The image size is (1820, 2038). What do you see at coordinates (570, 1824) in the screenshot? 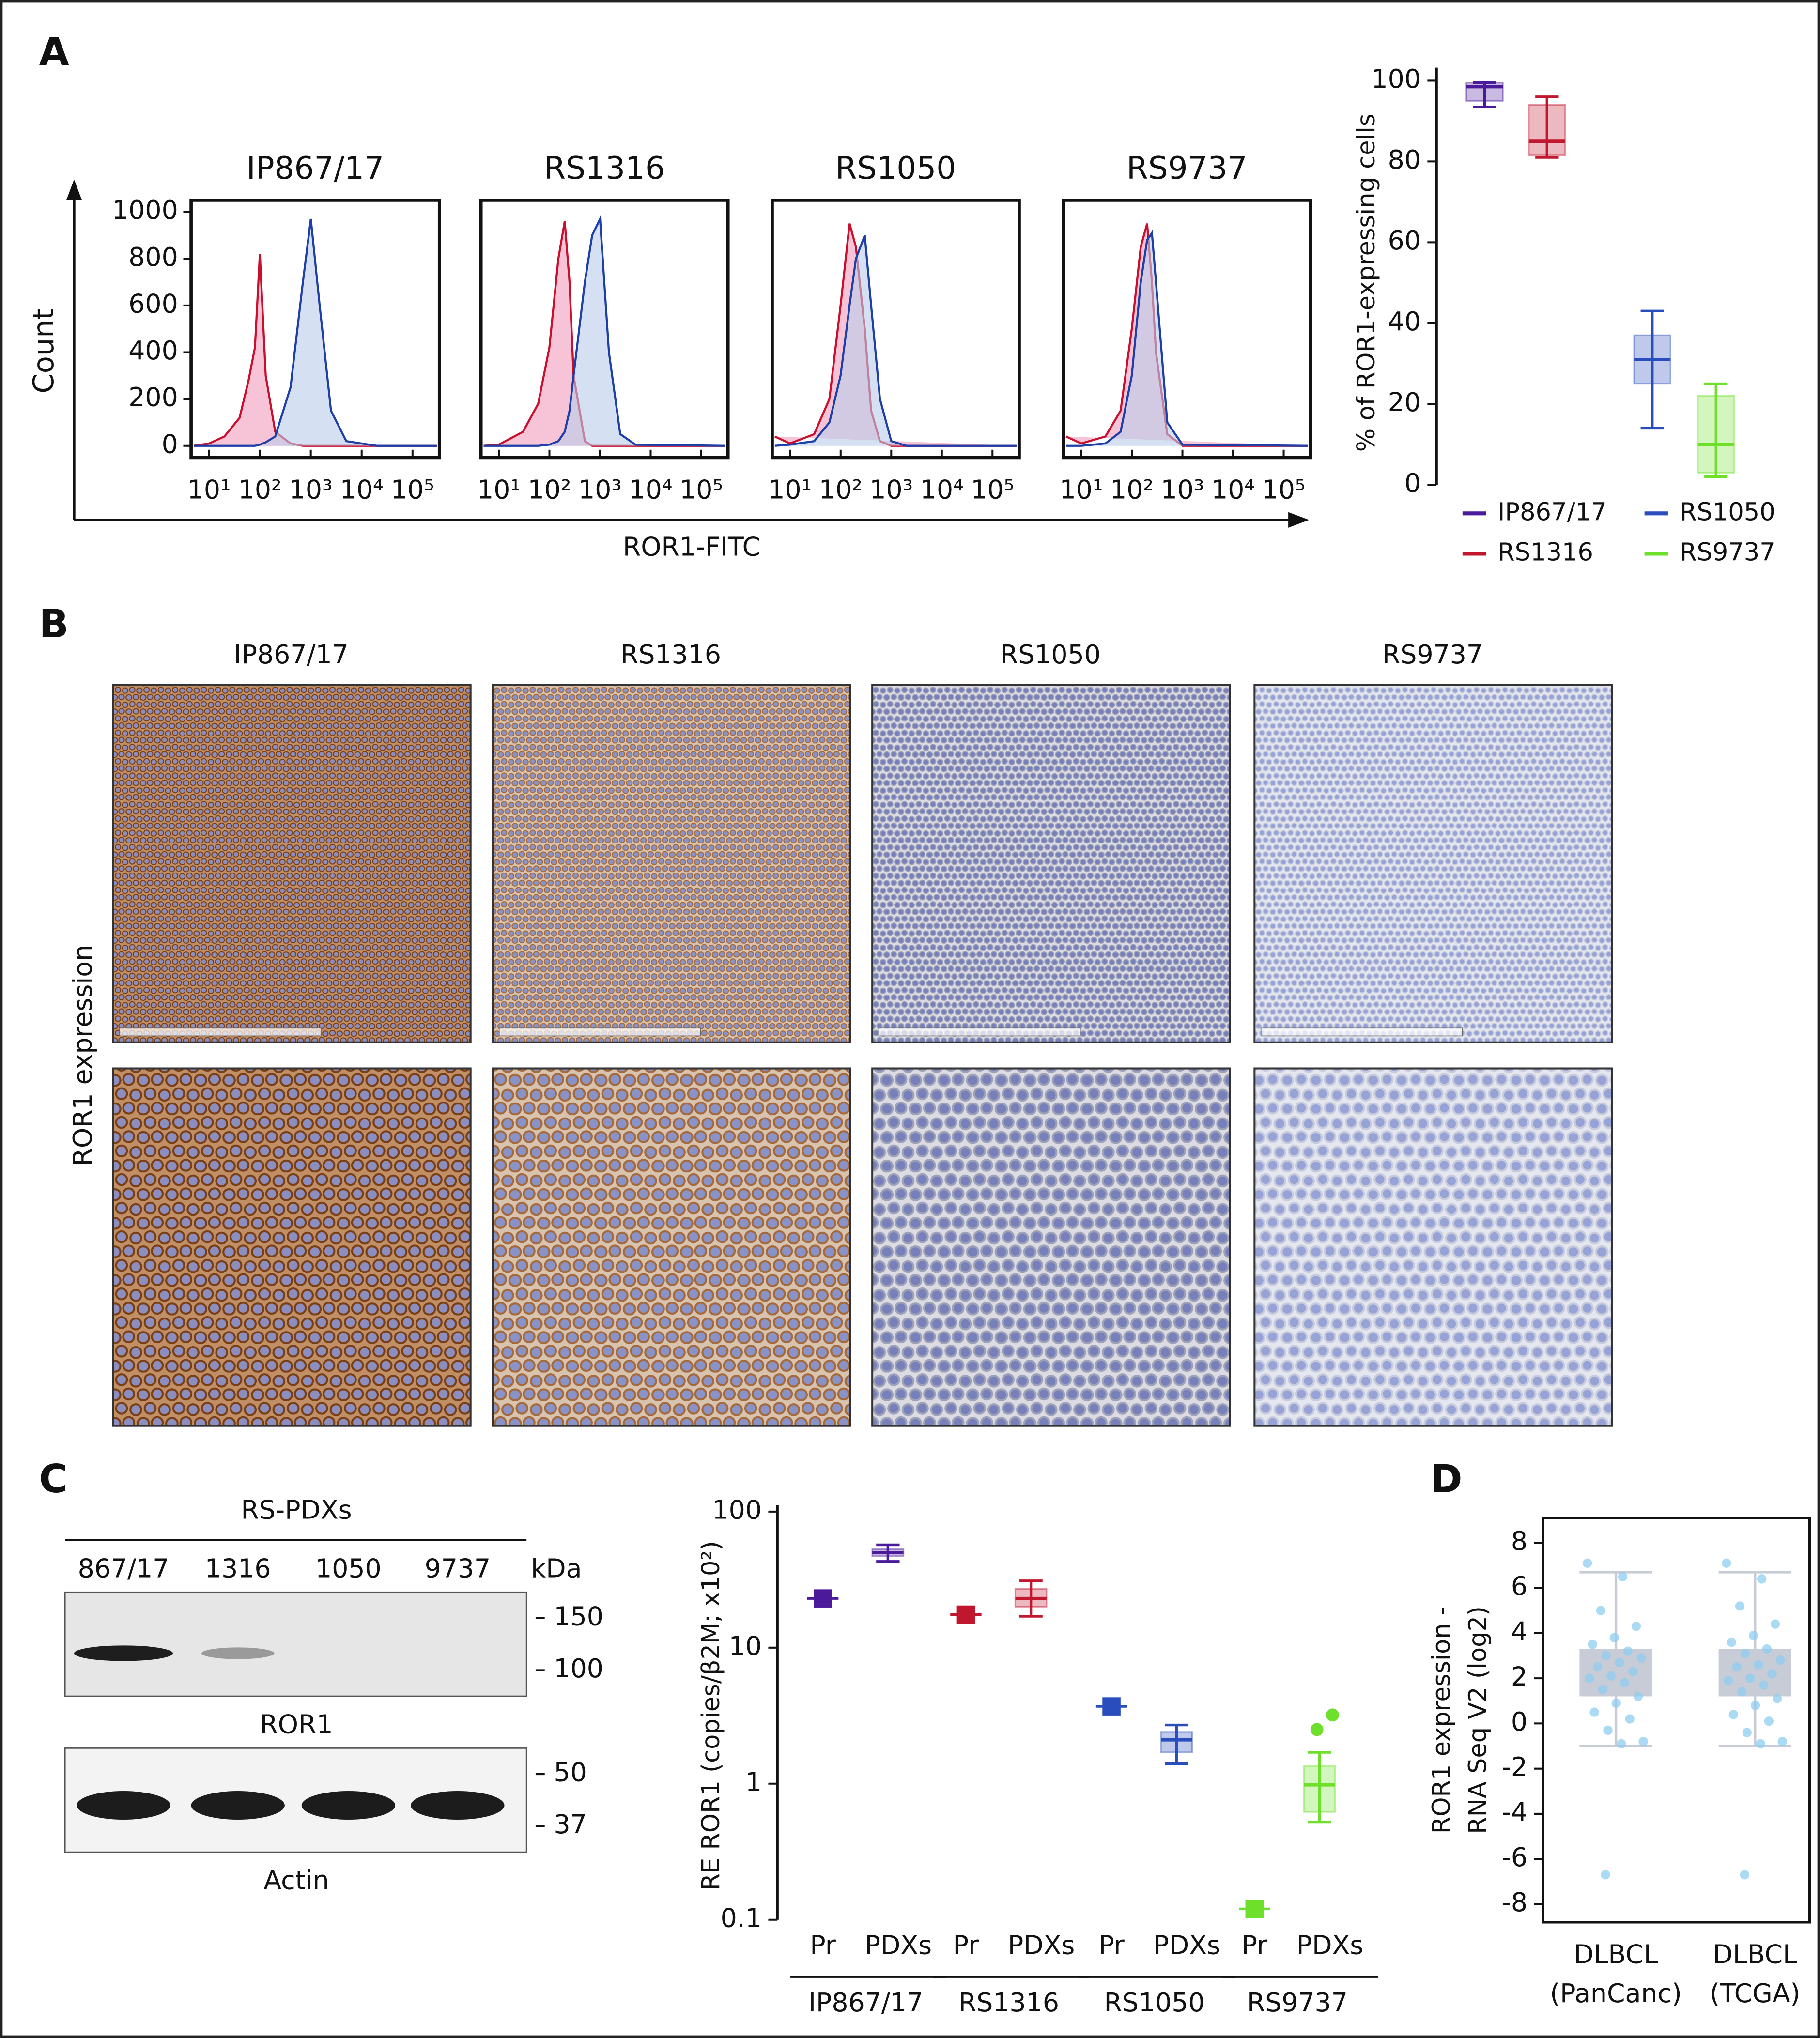
I see `marker-label: 37` at bounding box center [570, 1824].